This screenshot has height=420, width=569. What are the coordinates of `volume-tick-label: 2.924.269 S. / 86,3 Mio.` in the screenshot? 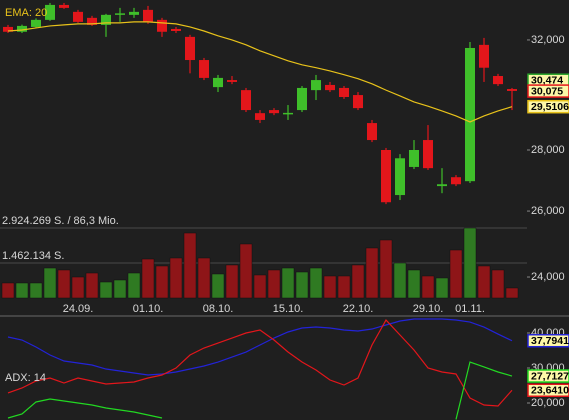 It's located at (60, 221).